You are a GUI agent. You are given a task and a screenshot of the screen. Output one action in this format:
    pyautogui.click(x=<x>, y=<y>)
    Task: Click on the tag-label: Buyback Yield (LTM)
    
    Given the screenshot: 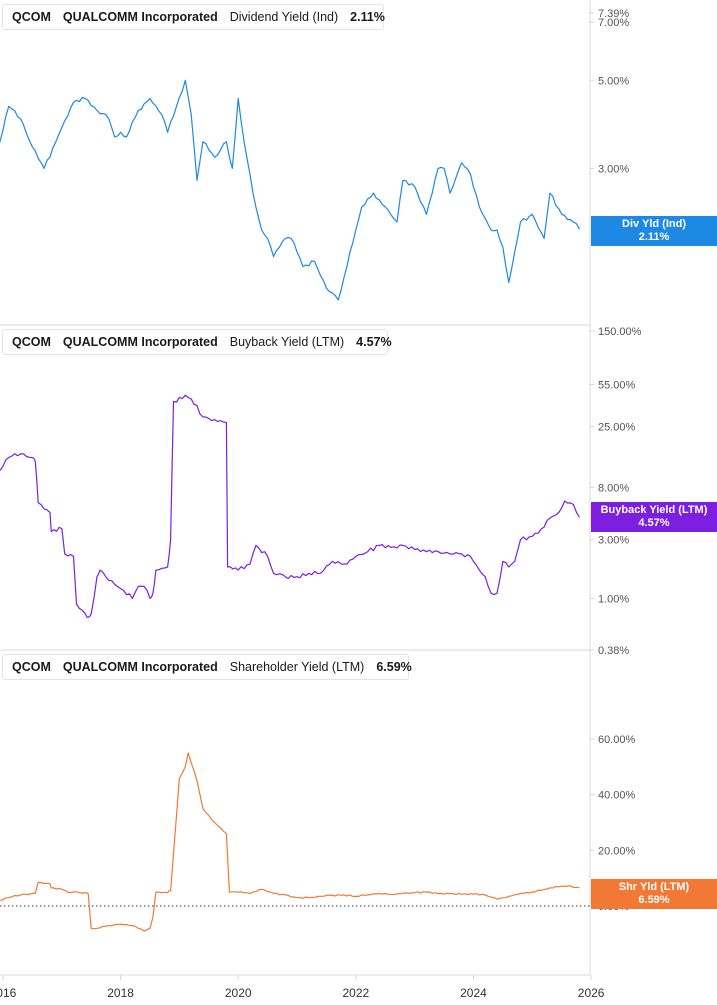 What is the action you would take?
    pyautogui.click(x=654, y=510)
    